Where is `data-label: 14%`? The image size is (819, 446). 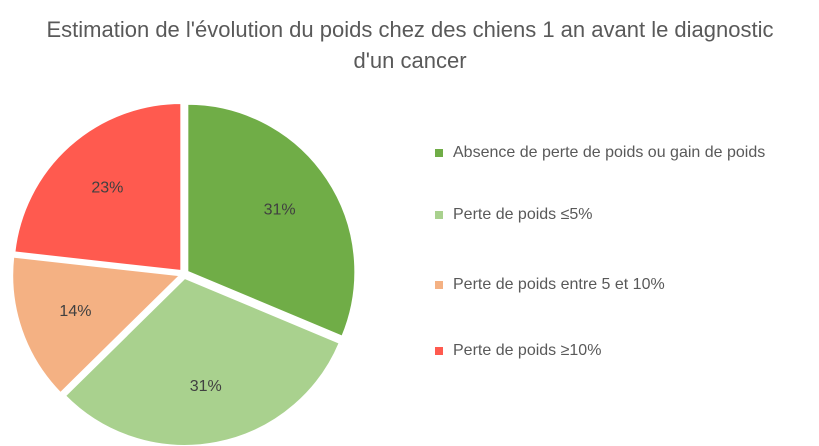
data-label: 14% is located at coordinates (75, 311).